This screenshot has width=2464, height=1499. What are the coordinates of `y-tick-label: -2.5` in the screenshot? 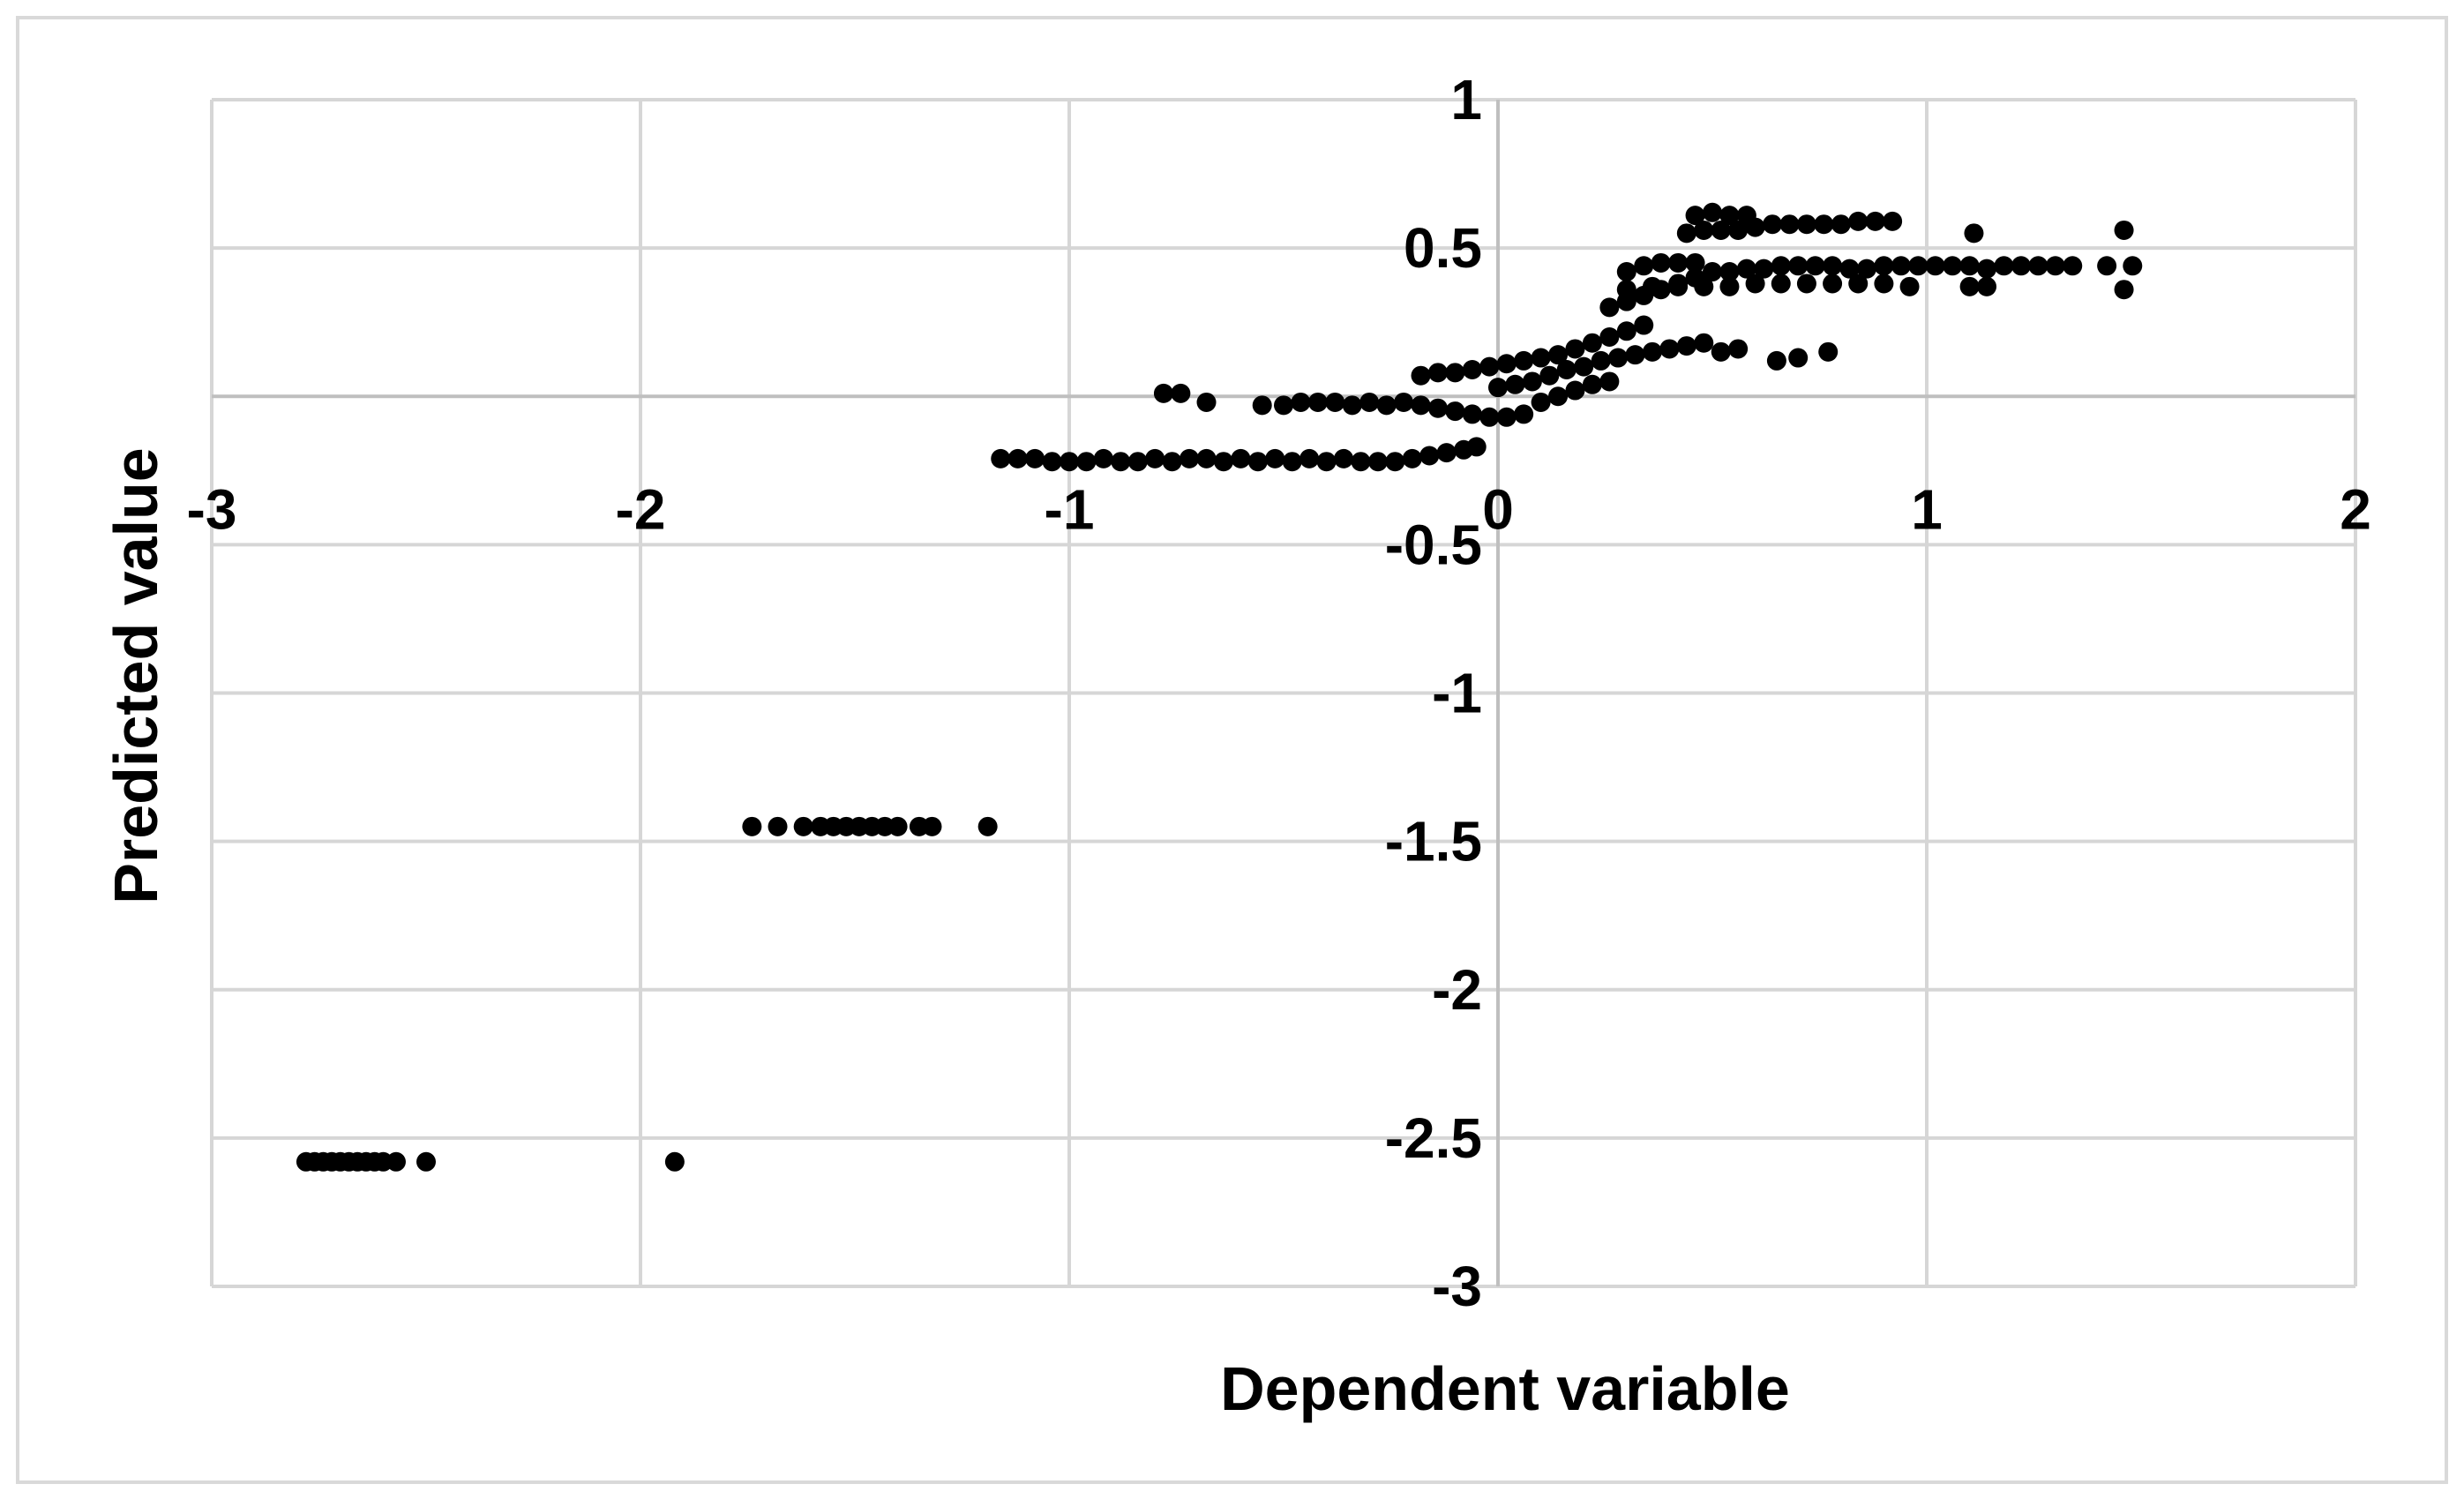 It's located at (1433, 1138).